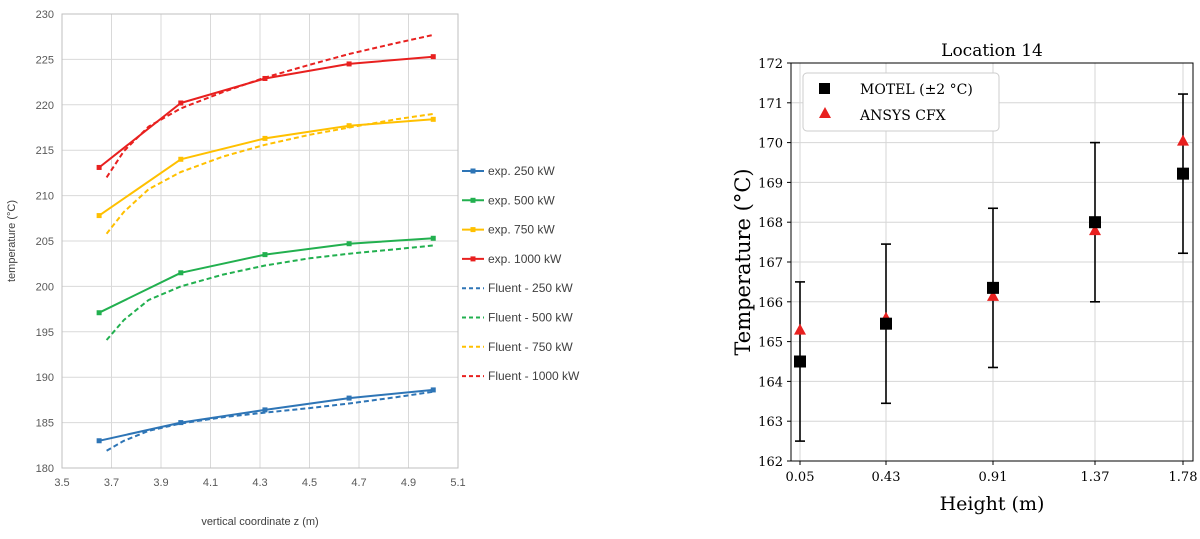 The image size is (1200, 539). What do you see at coordinates (886, 477) in the screenshot?
I see `right-x-tick-label: 0.43` at bounding box center [886, 477].